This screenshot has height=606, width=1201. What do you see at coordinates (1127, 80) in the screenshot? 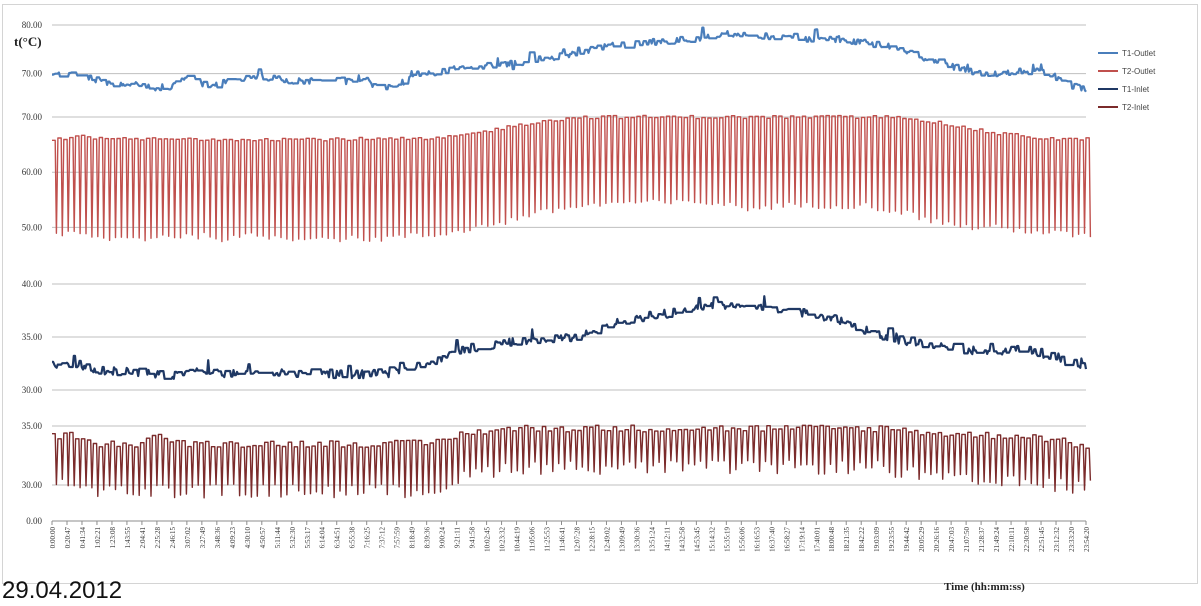
I see `legend: T1-Outlet T2-Outlet T1-Inlet T2-Inlet` at bounding box center [1127, 80].